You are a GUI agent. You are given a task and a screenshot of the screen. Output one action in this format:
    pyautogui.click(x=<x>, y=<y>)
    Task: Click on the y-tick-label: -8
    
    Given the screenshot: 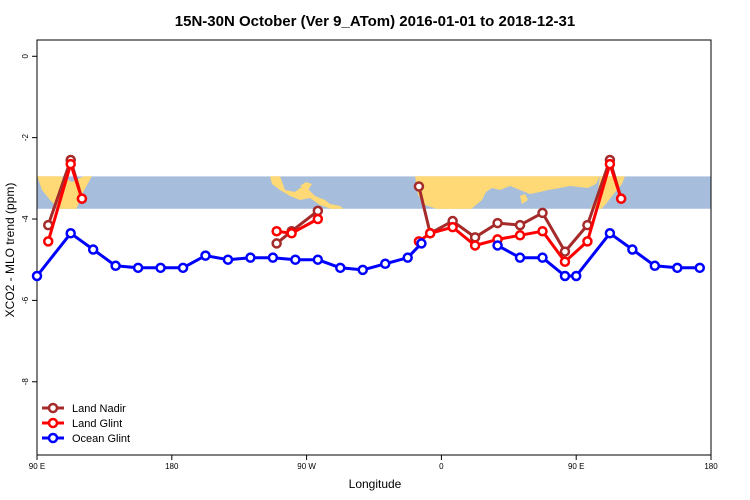 What is the action you would take?
    pyautogui.click(x=25, y=382)
    